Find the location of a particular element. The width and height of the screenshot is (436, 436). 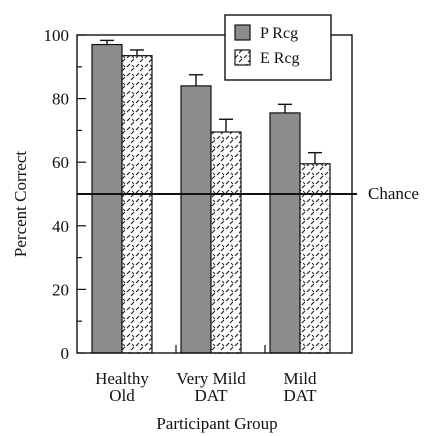

x-category-label: Very Mild is located at coordinates (211, 378).